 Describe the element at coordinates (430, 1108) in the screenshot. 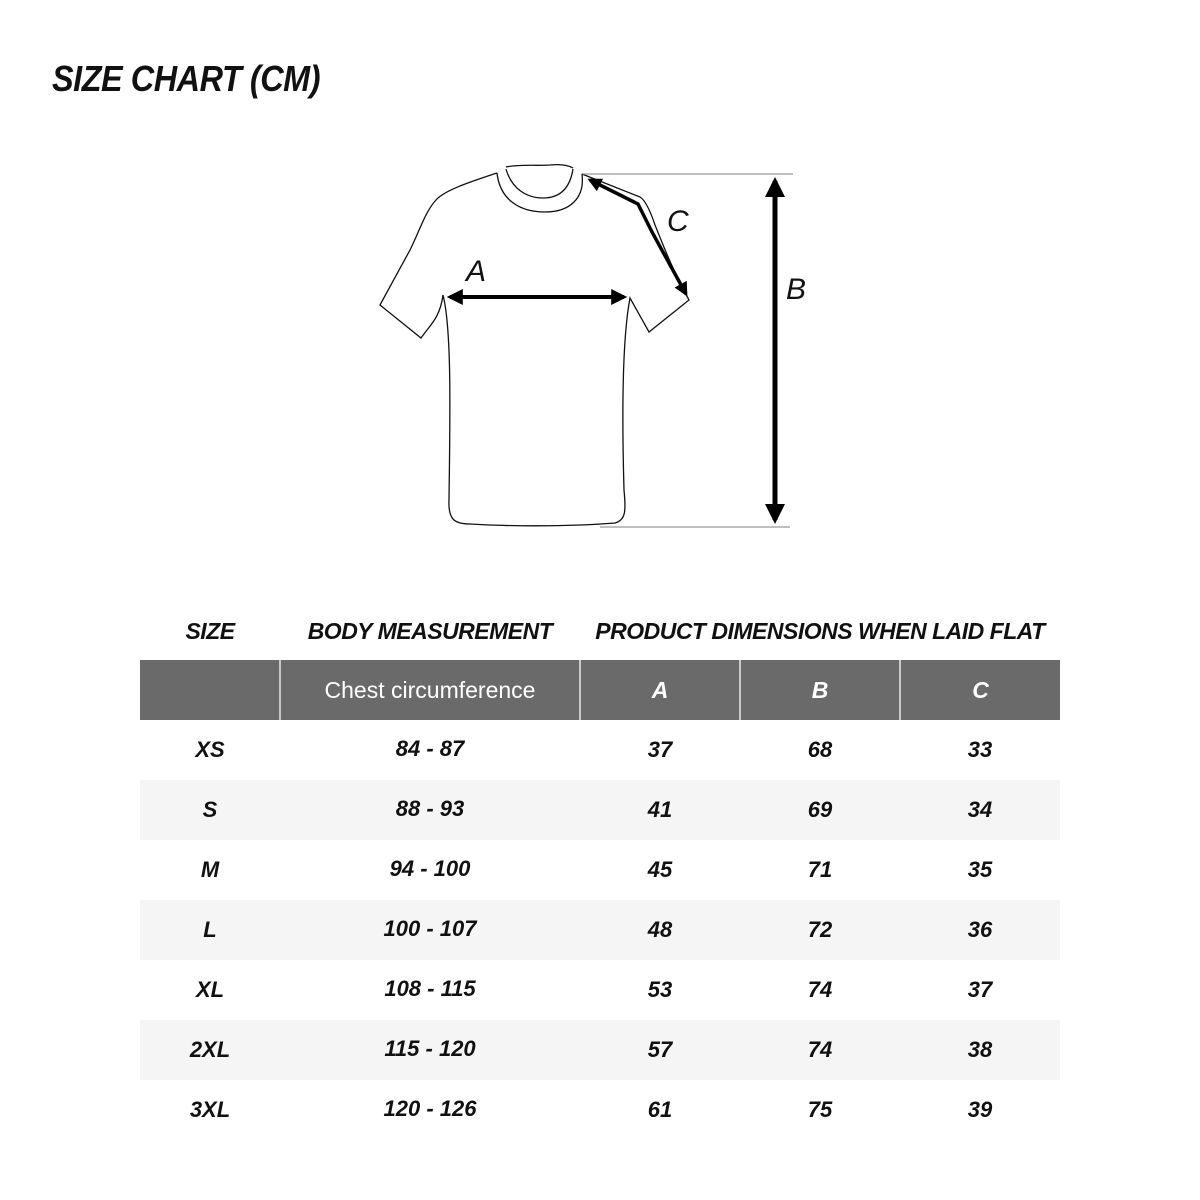

I see `cell-chest: 120 - 126` at that location.